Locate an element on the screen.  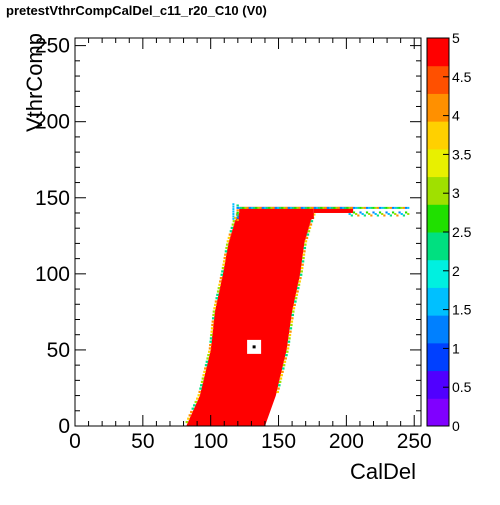
y-tick-label: 150 is located at coordinates (52, 198).